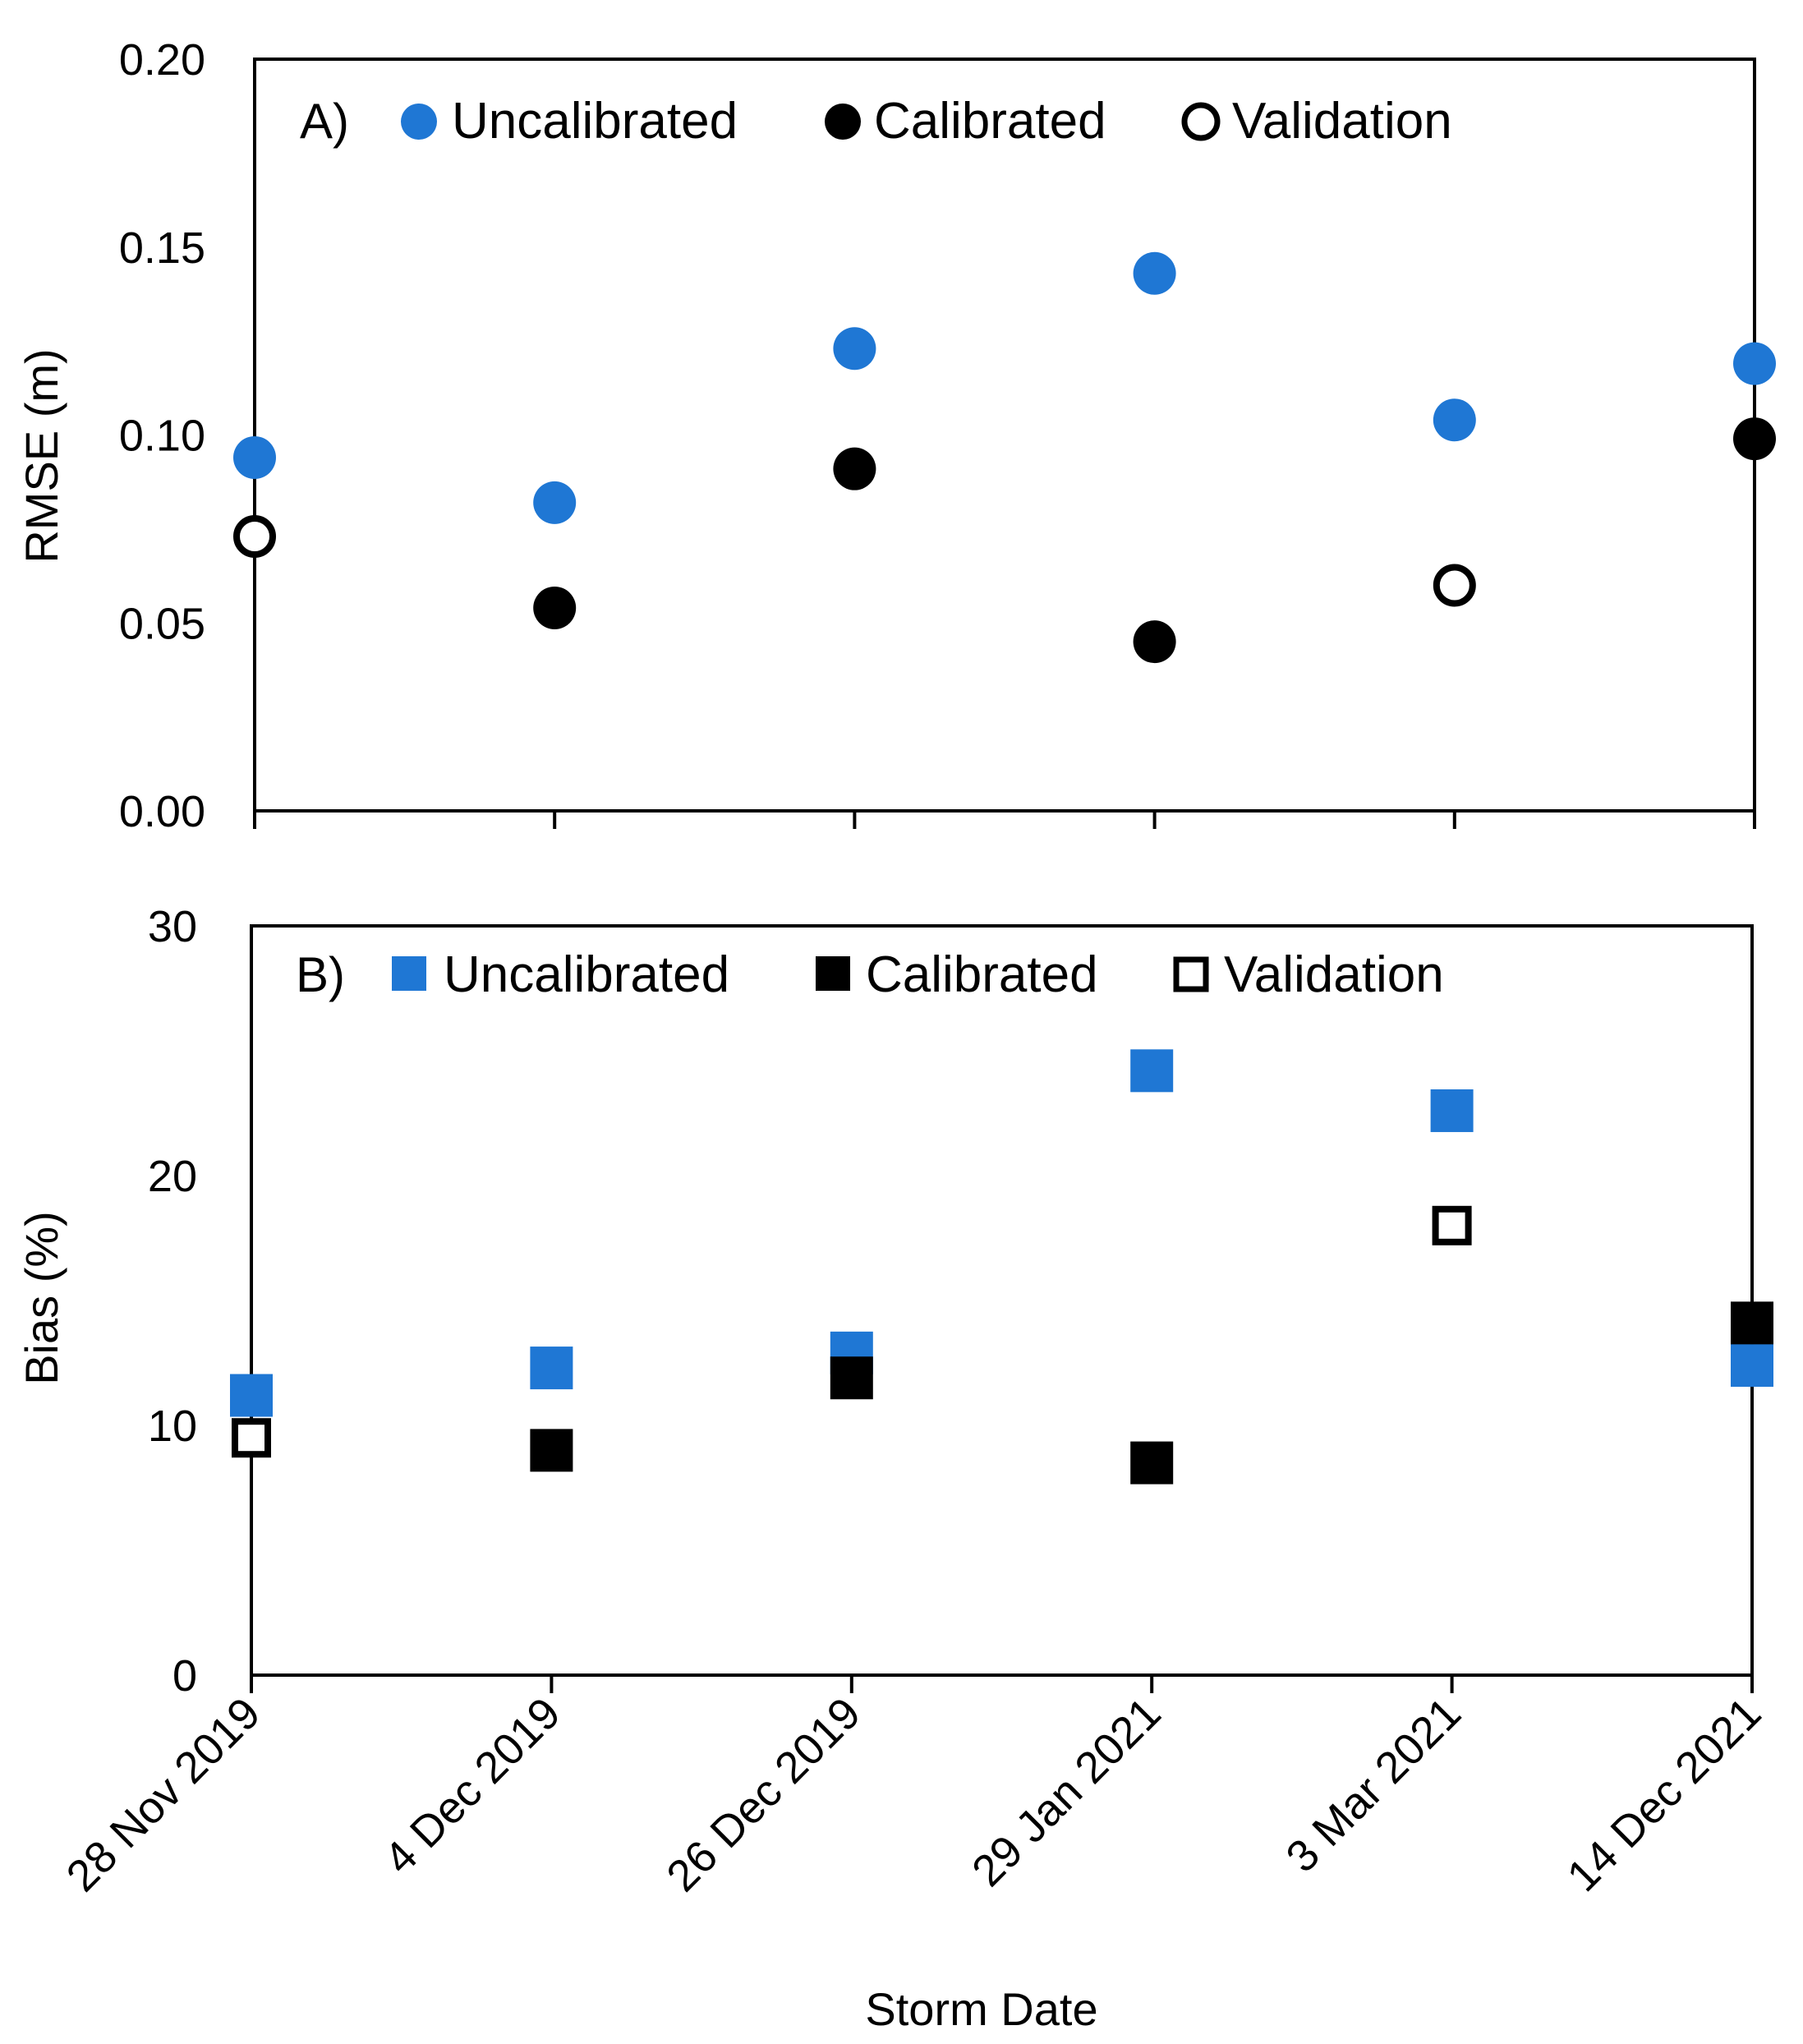 Image resolution: width=1803 pixels, height=2044 pixels. I want to click on panel-b-x-ticks, so click(1002, 1684).